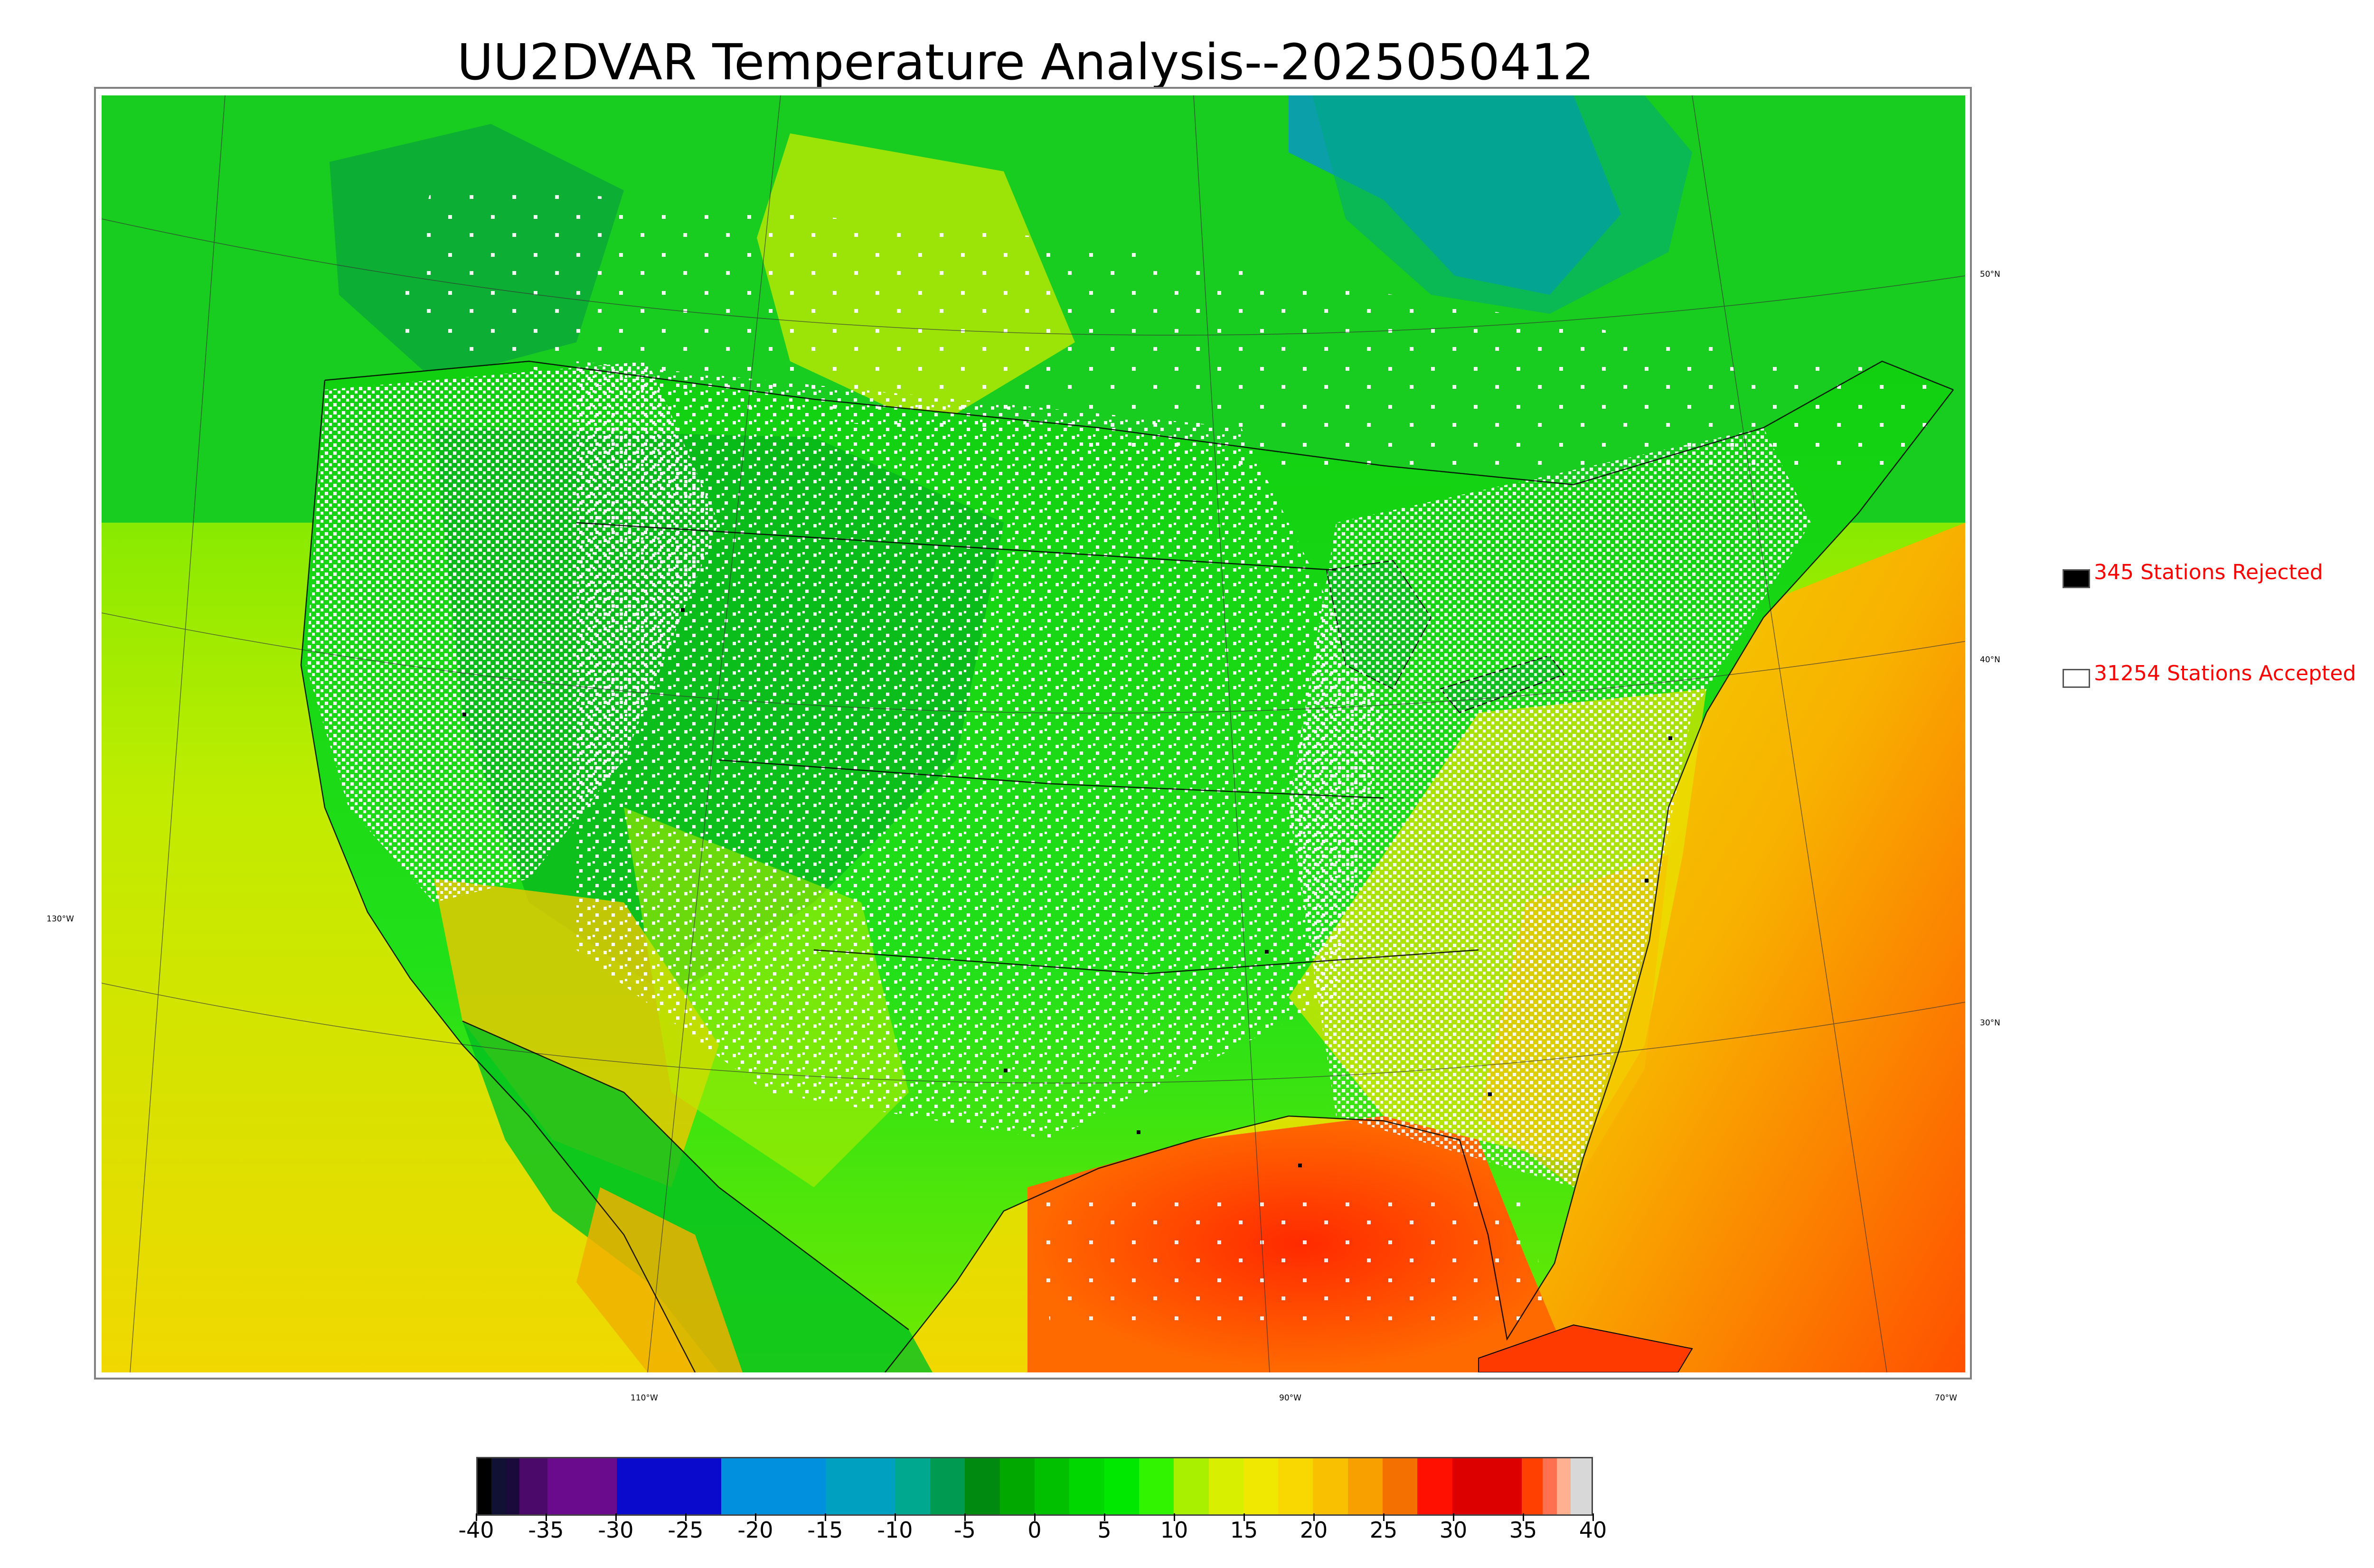  What do you see at coordinates (1104, 1530) in the screenshot?
I see `colorbar-tick-label: 5` at bounding box center [1104, 1530].